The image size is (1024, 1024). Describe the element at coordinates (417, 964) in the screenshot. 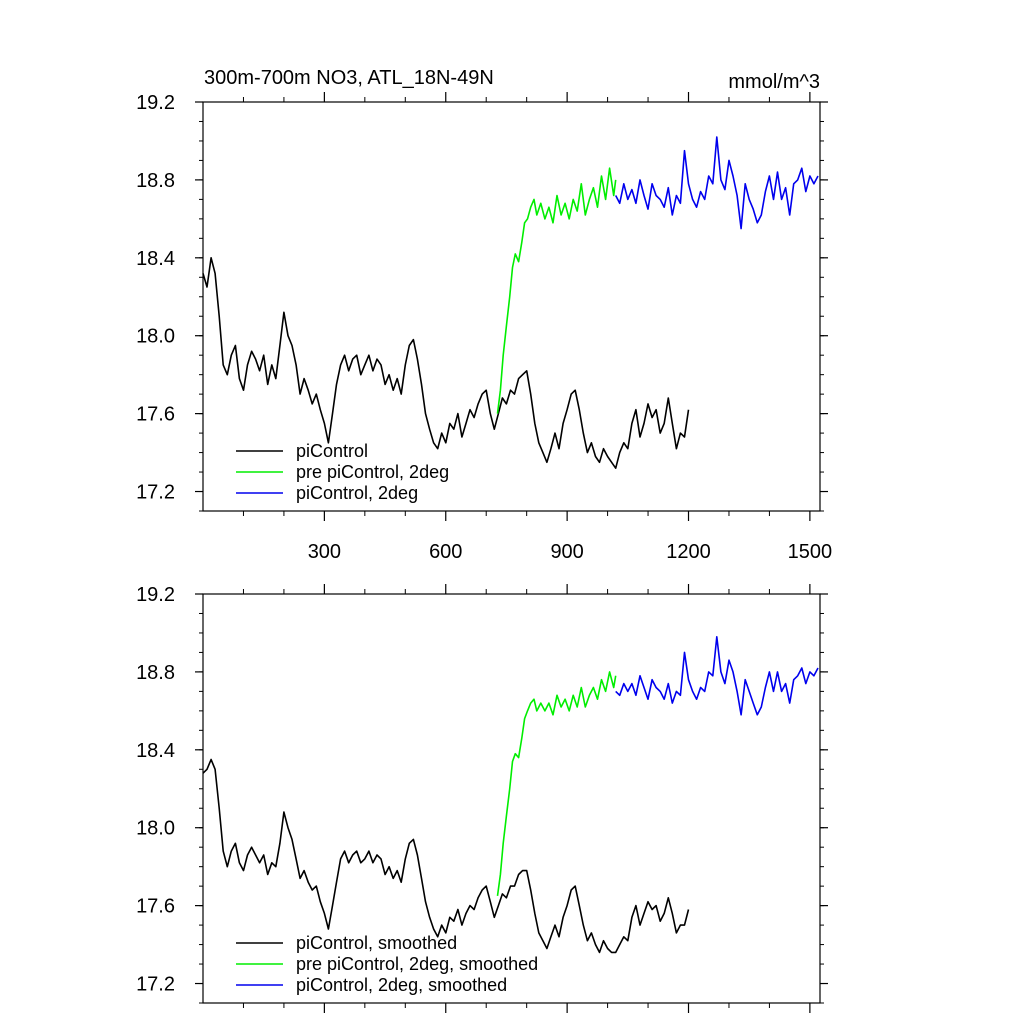

I see `legend-label: pre piControl, 2deg, smoothed` at that location.